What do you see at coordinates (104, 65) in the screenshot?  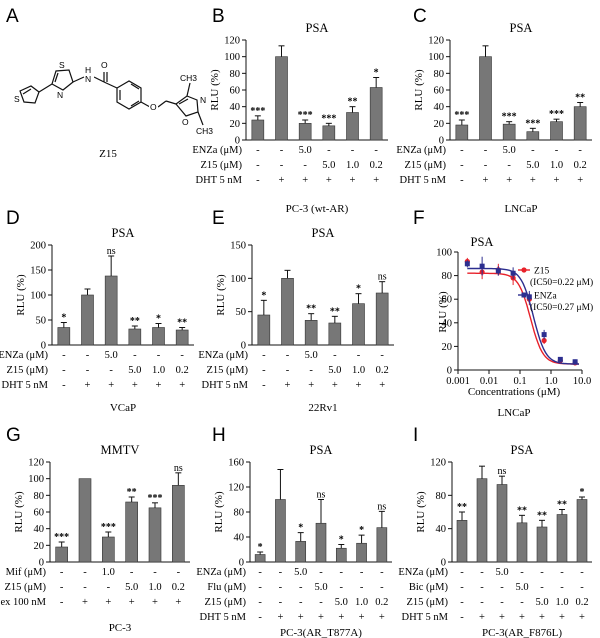 I see `atom-o-carbonyl: O` at bounding box center [104, 65].